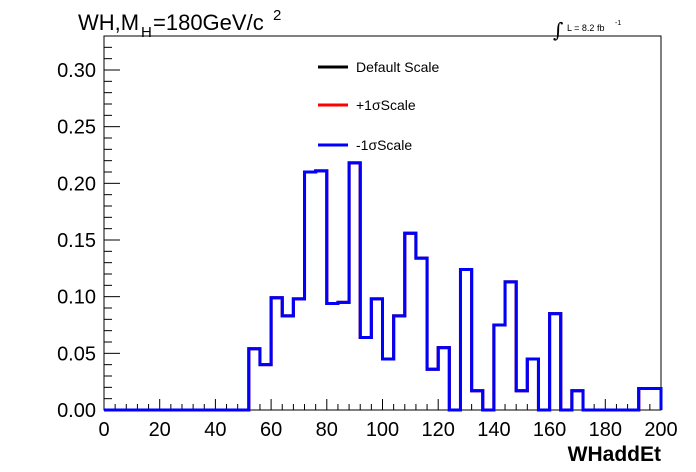  I want to click on x-tick-label: 0, so click(103, 430).